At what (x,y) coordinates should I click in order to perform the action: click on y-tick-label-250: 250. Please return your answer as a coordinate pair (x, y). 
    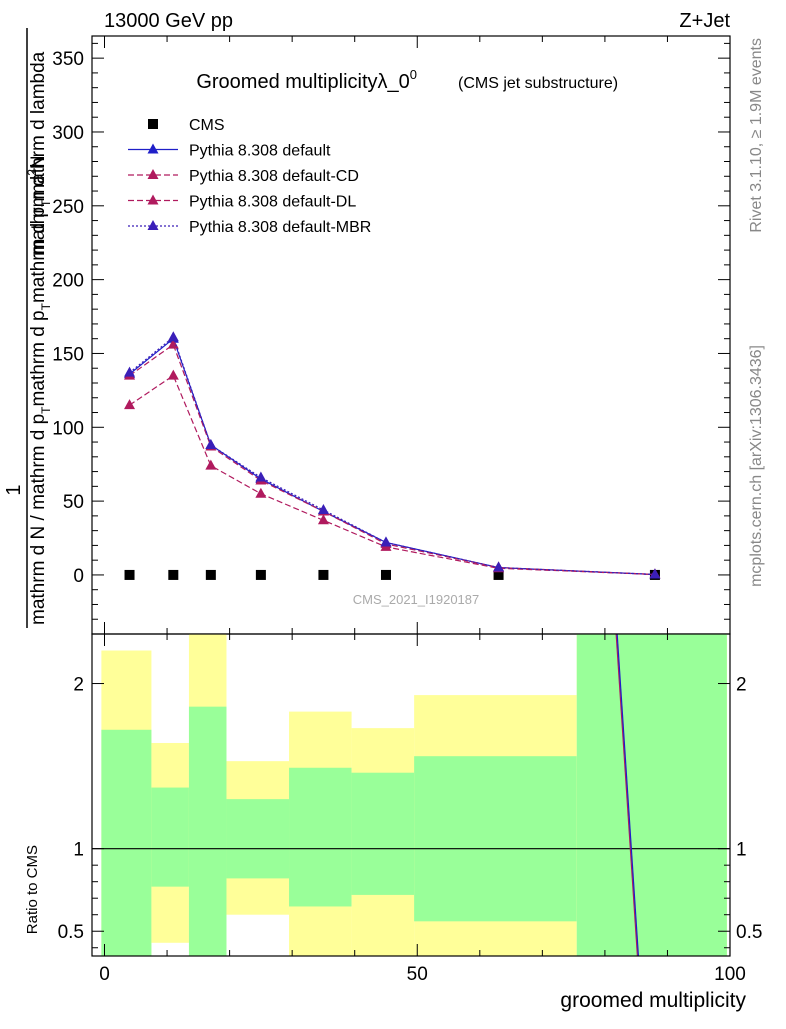
    Looking at the image, I should click on (68, 207).